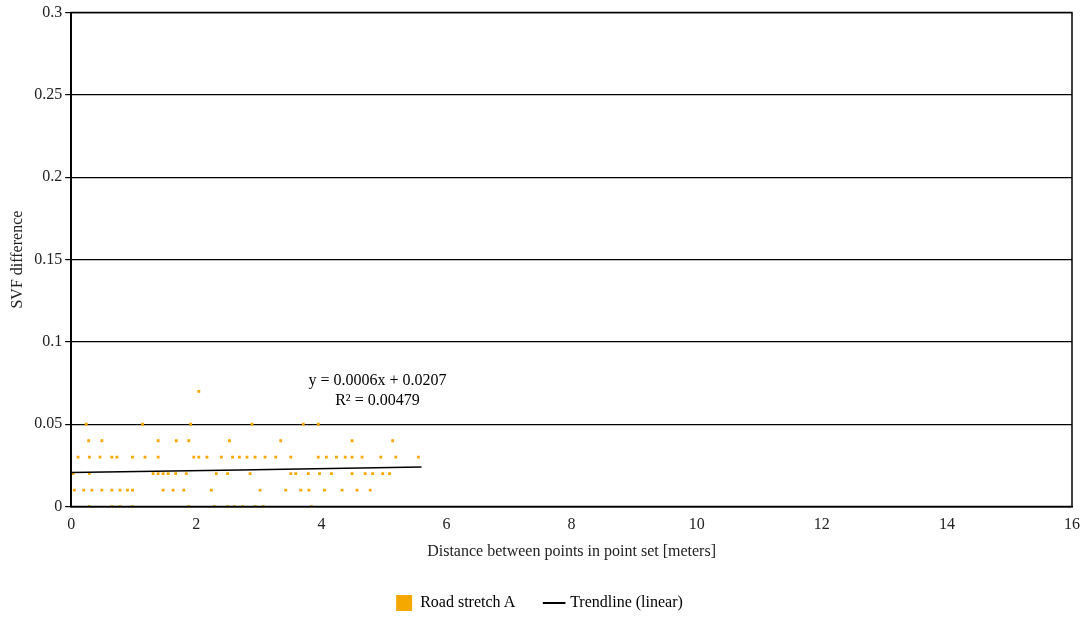  What do you see at coordinates (377, 379) in the screenshot?
I see `annotation: y = 0.0006x + 0.0207` at bounding box center [377, 379].